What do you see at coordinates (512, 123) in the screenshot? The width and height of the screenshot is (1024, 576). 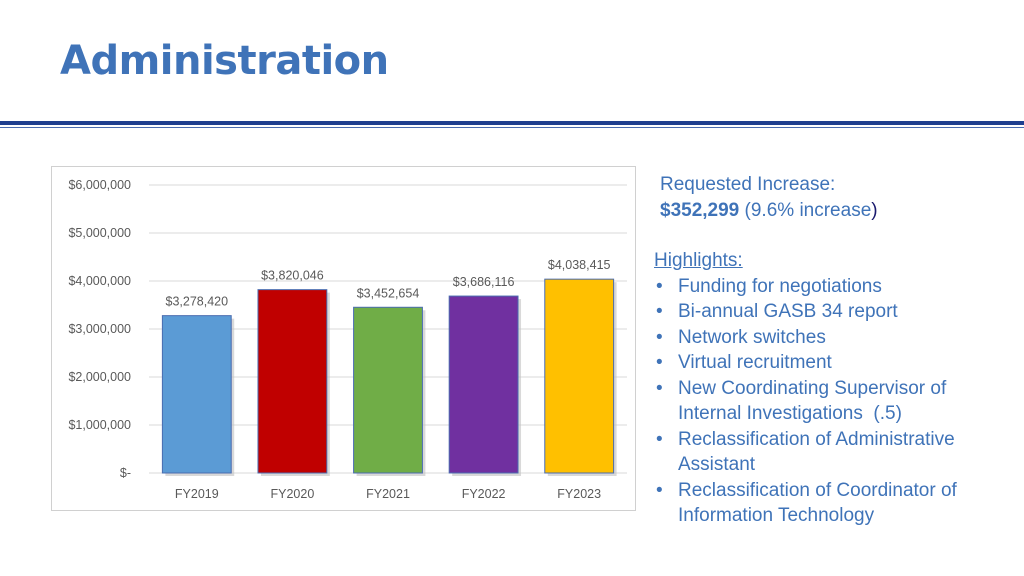 I see `title-rule` at bounding box center [512, 123].